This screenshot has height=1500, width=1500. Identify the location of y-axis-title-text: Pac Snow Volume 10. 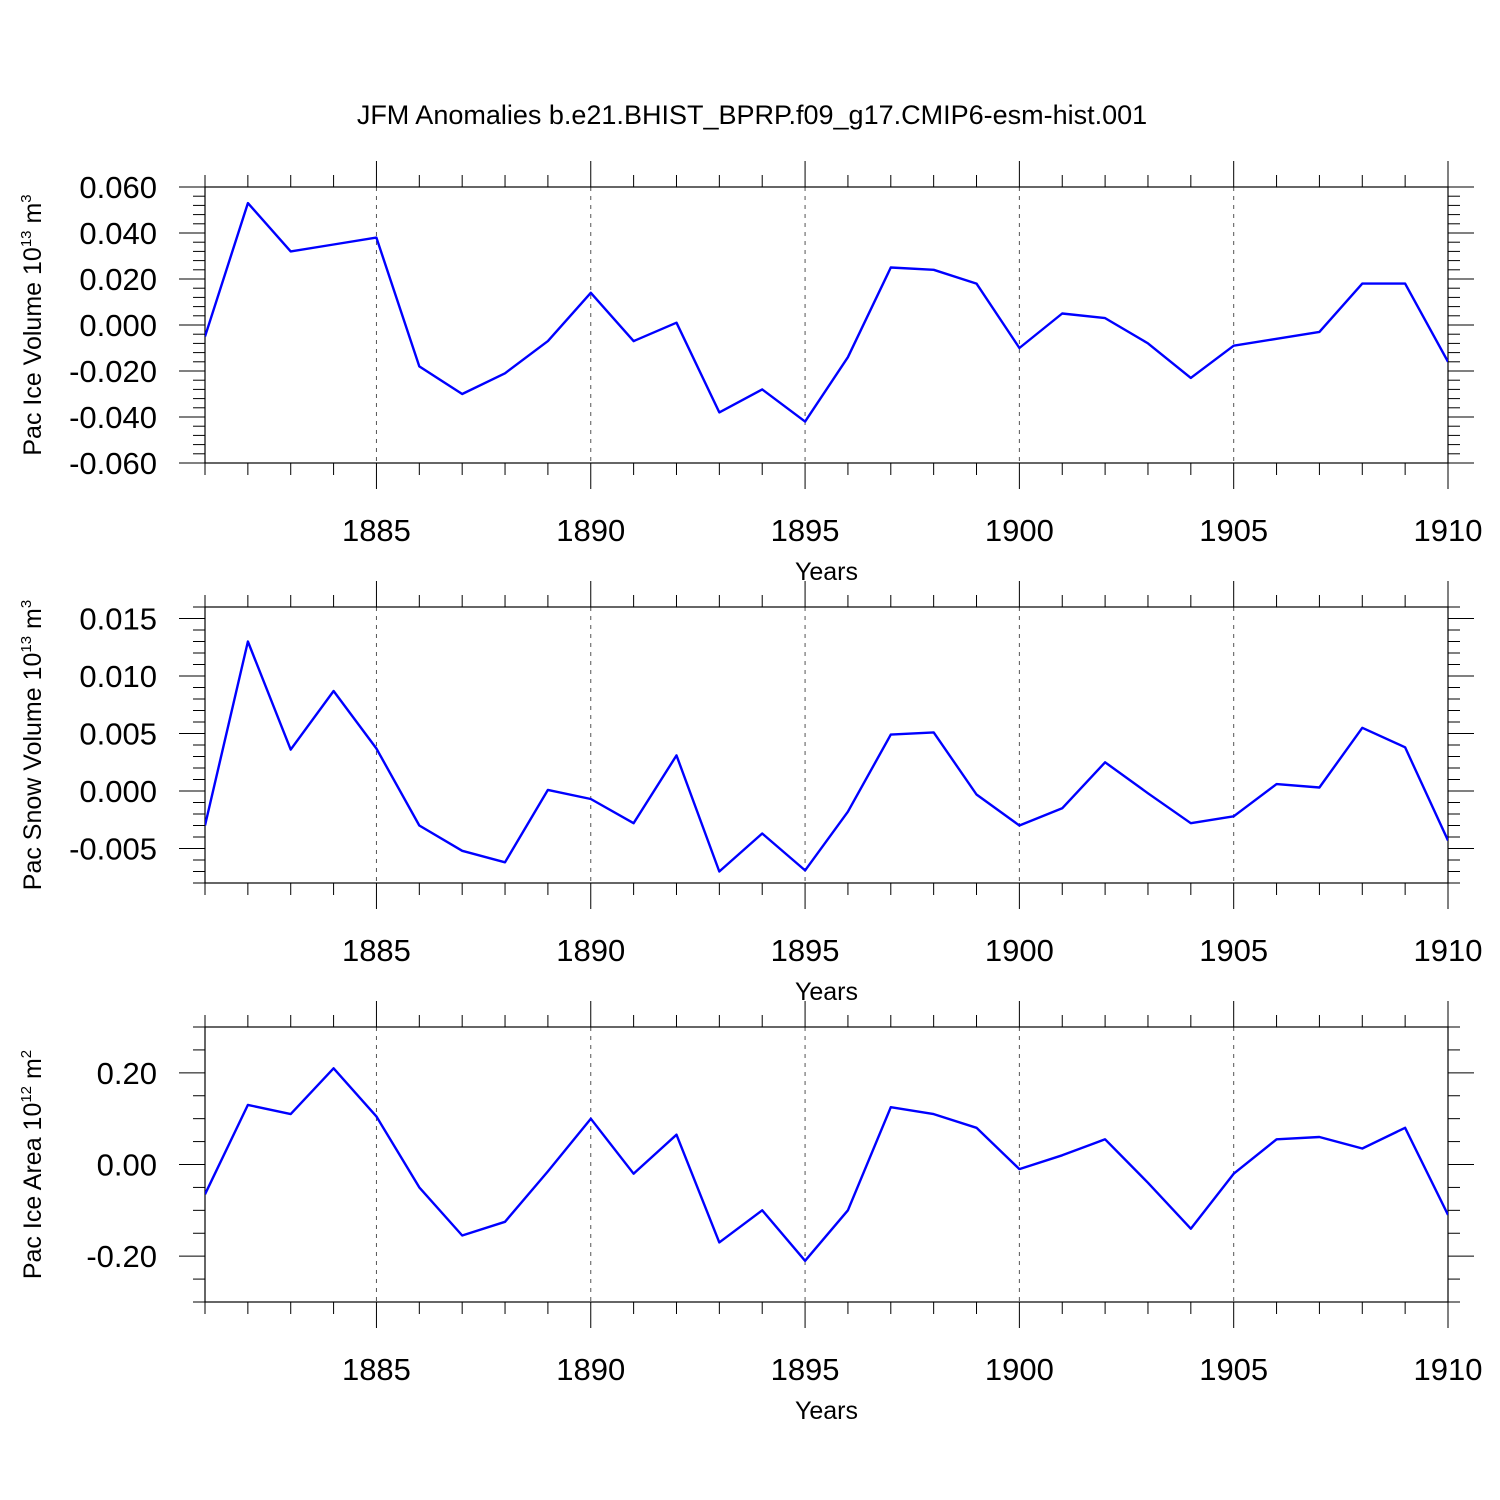
(33, 772).